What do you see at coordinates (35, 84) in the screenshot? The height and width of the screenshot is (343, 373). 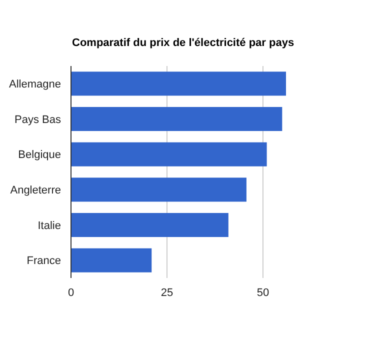 I see `y-tick-label: Allemagne` at bounding box center [35, 84].